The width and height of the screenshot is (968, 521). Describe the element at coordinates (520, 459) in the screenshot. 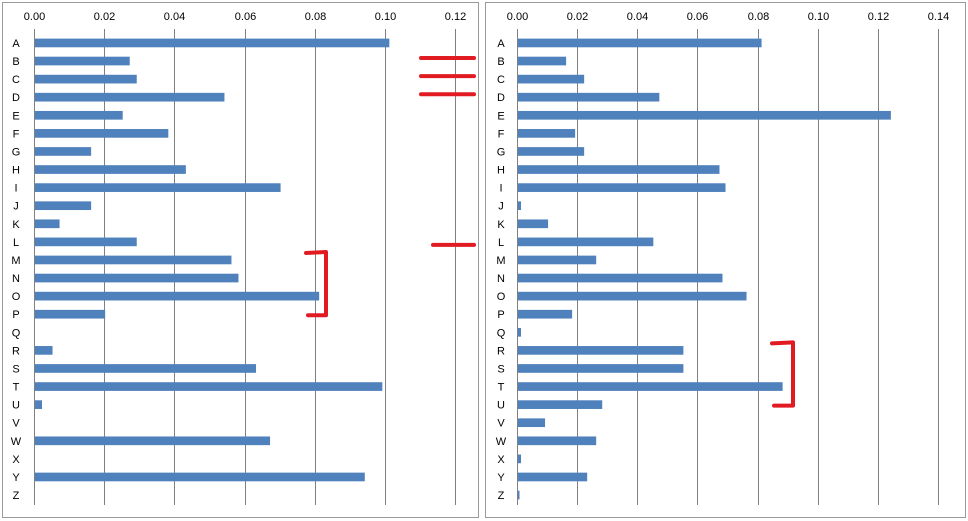

I see `bar-x` at that location.